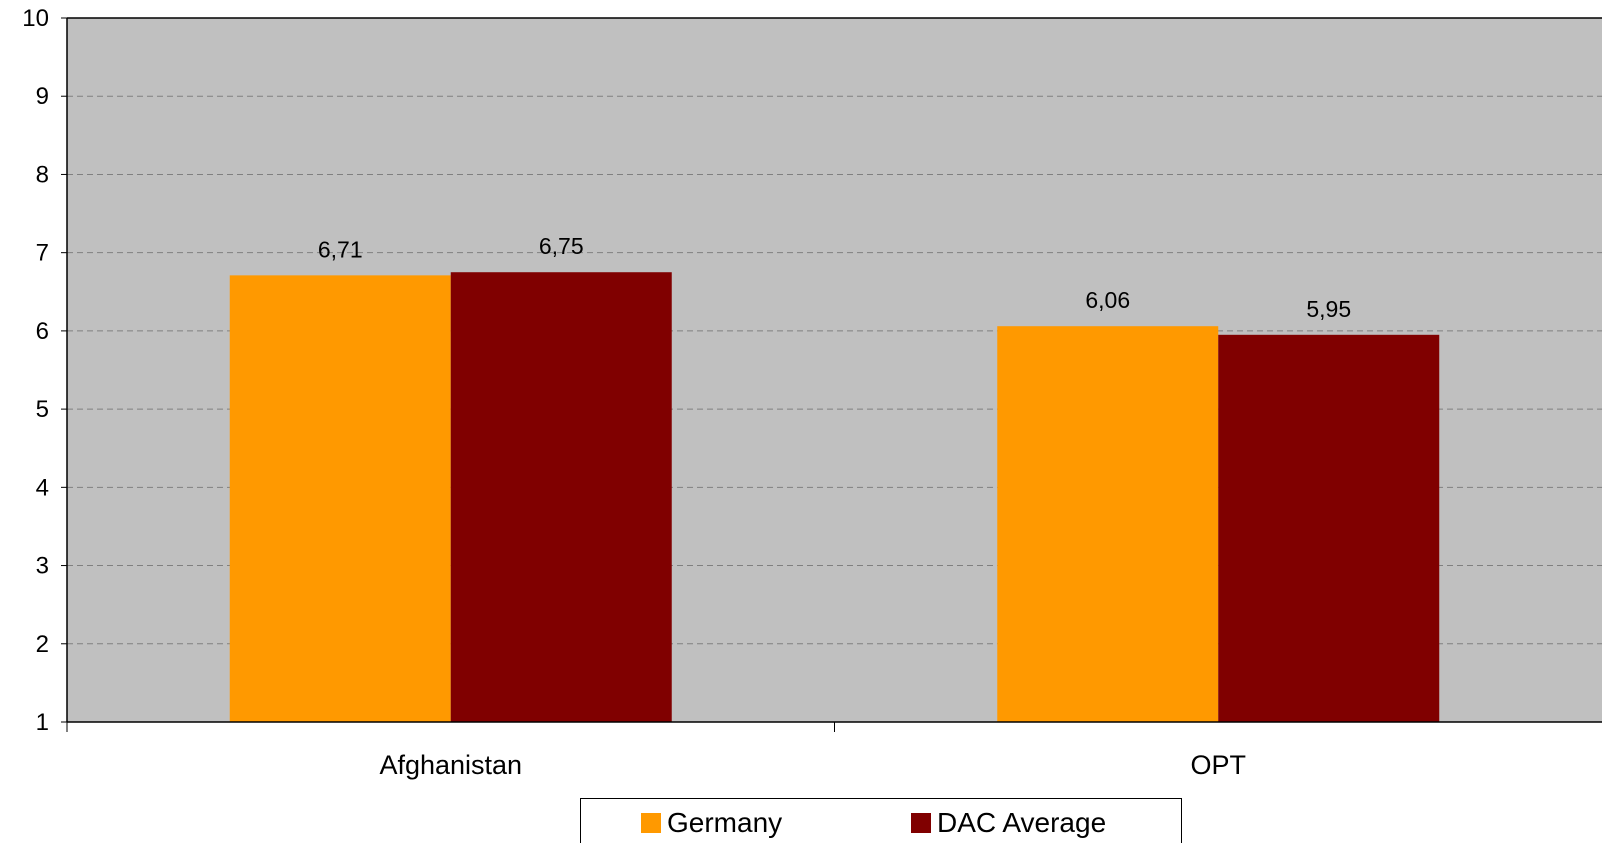 The height and width of the screenshot is (843, 1602). I want to click on legend-swatch-dac-average, so click(921, 823).